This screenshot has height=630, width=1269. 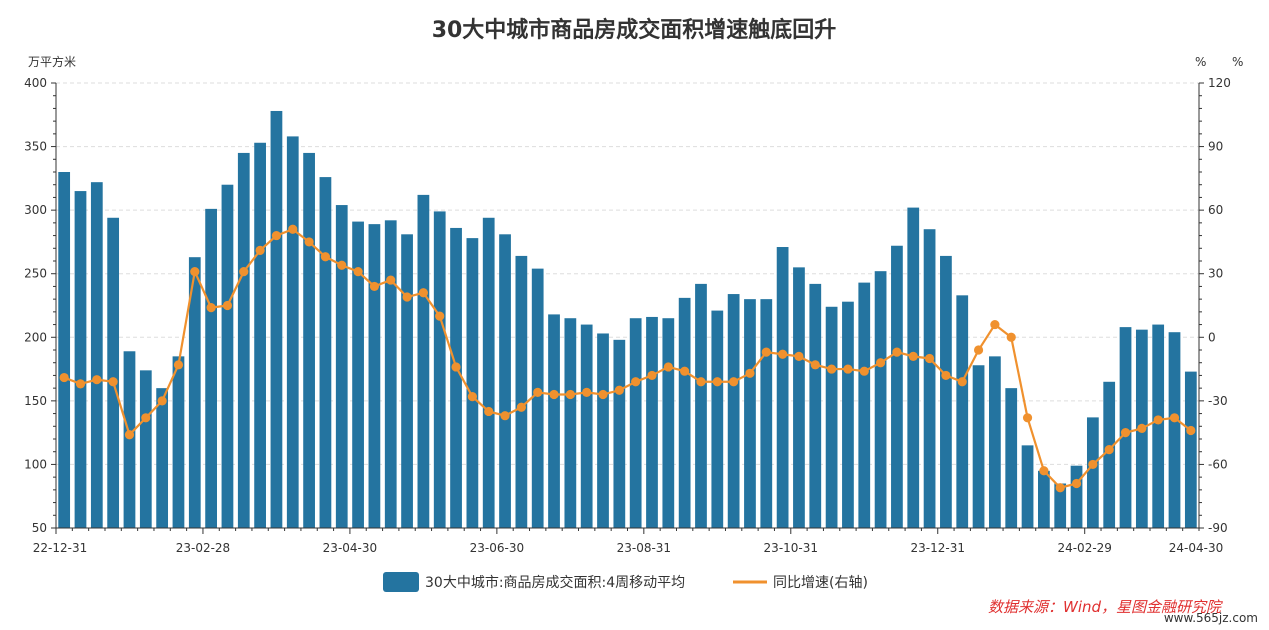 I want to click on right-tick-label: 60, so click(x=1215, y=210).